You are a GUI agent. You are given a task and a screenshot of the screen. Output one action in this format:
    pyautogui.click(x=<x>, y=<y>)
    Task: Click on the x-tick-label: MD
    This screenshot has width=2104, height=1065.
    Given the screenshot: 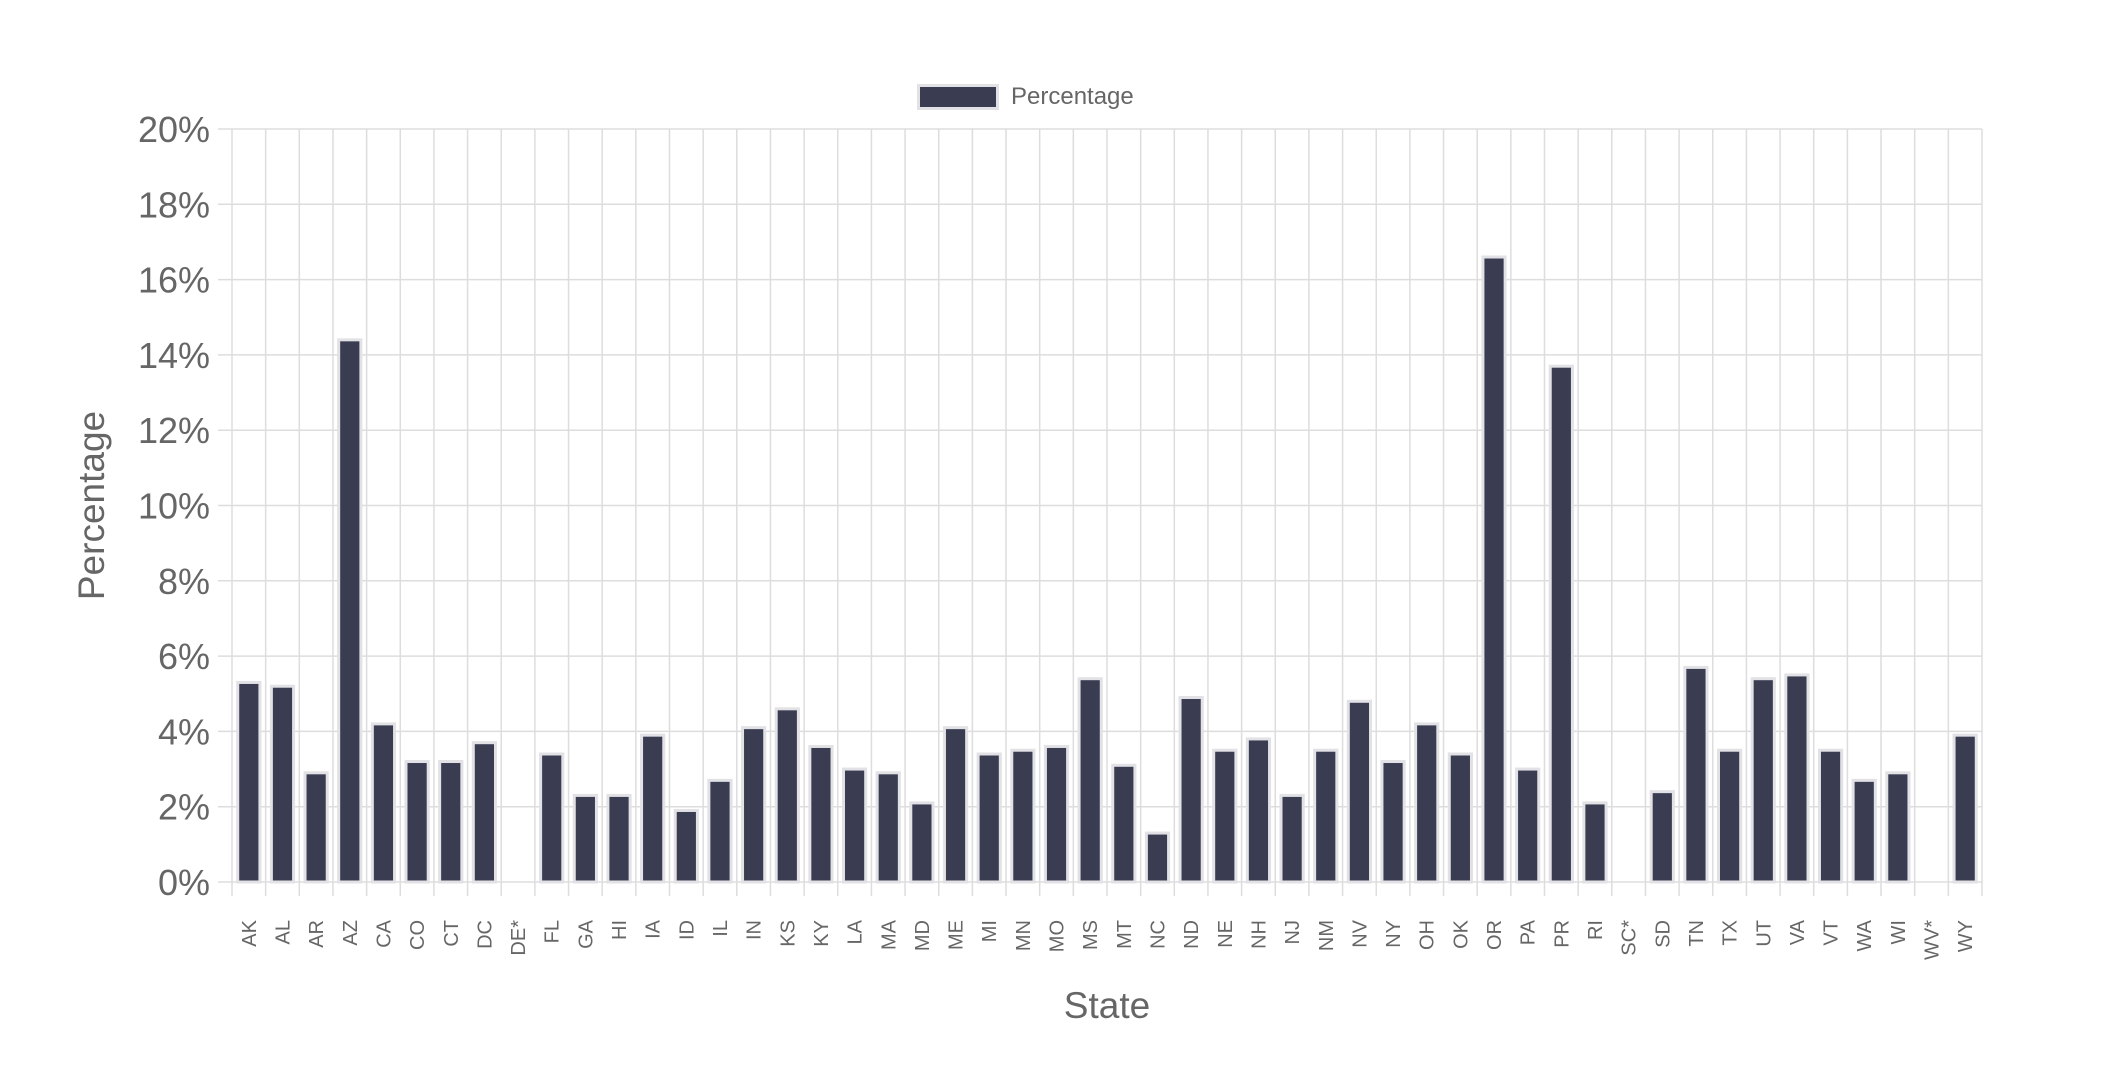 What is the action you would take?
    pyautogui.click(x=923, y=935)
    